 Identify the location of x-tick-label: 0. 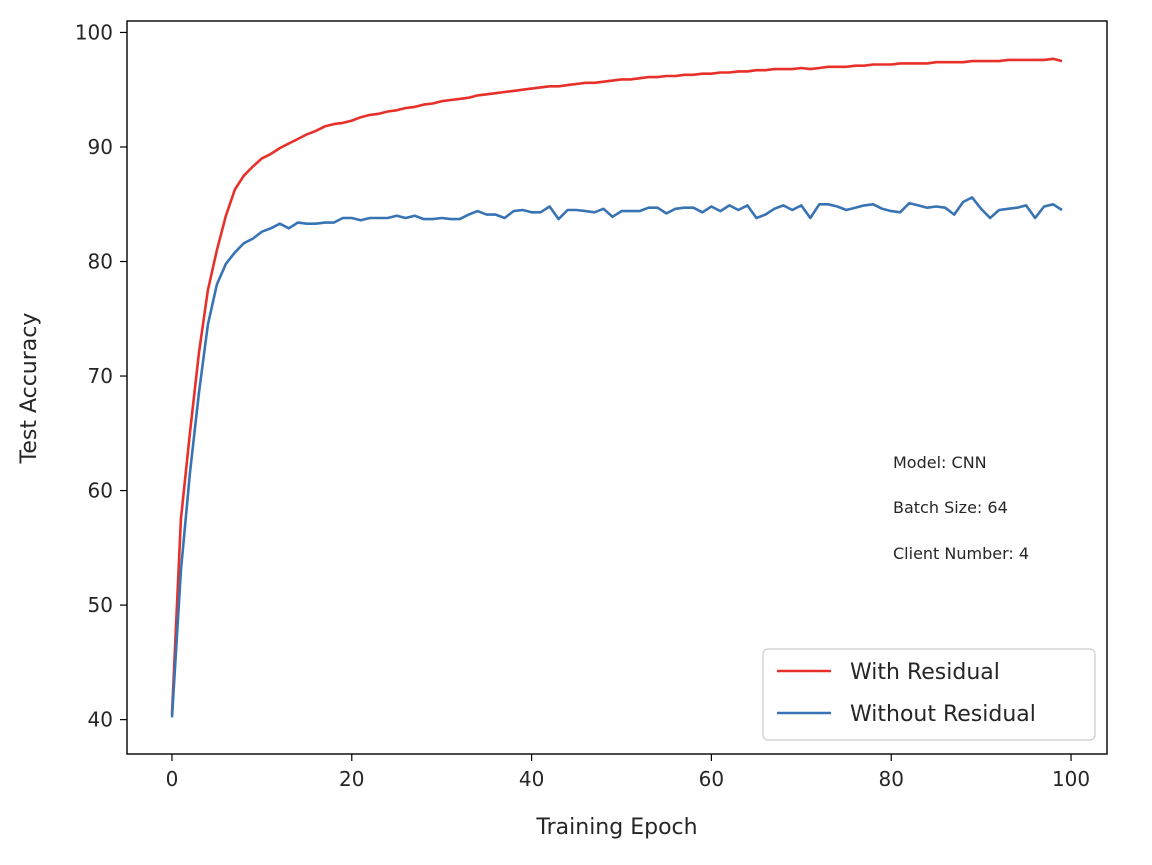
(172, 779).